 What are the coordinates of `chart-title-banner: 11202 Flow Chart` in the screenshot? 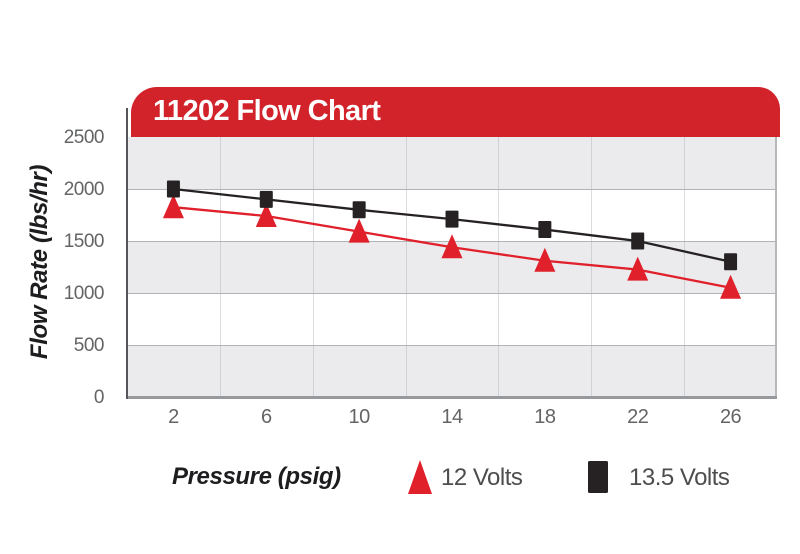 It's located at (455, 112).